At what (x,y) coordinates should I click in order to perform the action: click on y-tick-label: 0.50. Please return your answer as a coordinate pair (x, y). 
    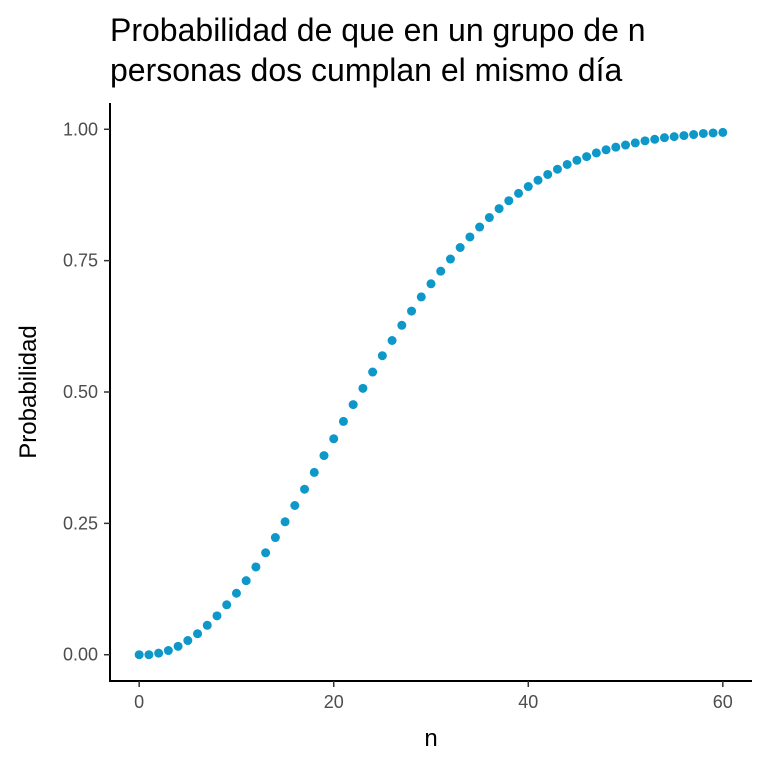
    Looking at the image, I should click on (80, 392).